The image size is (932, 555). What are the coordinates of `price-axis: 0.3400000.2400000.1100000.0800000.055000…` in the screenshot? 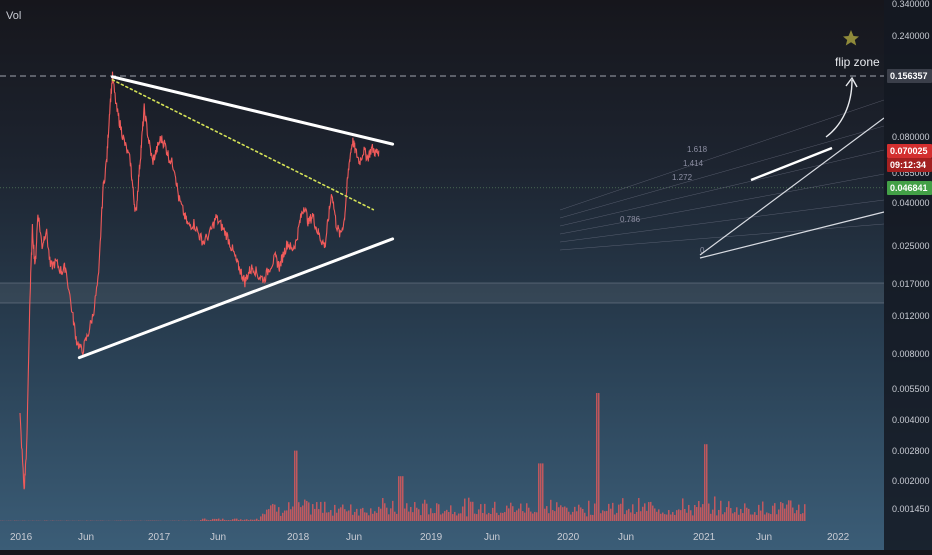 It's located at (908, 275).